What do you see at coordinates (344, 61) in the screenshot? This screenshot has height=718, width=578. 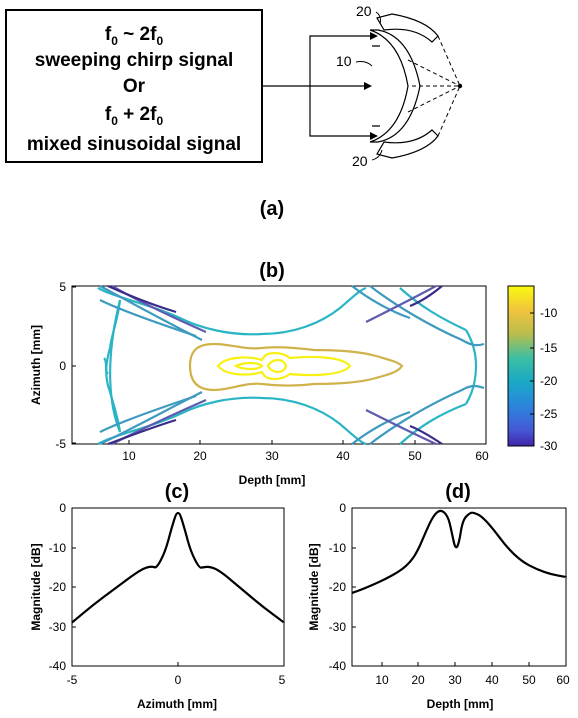 I see `element-label-mid: 10` at bounding box center [344, 61].